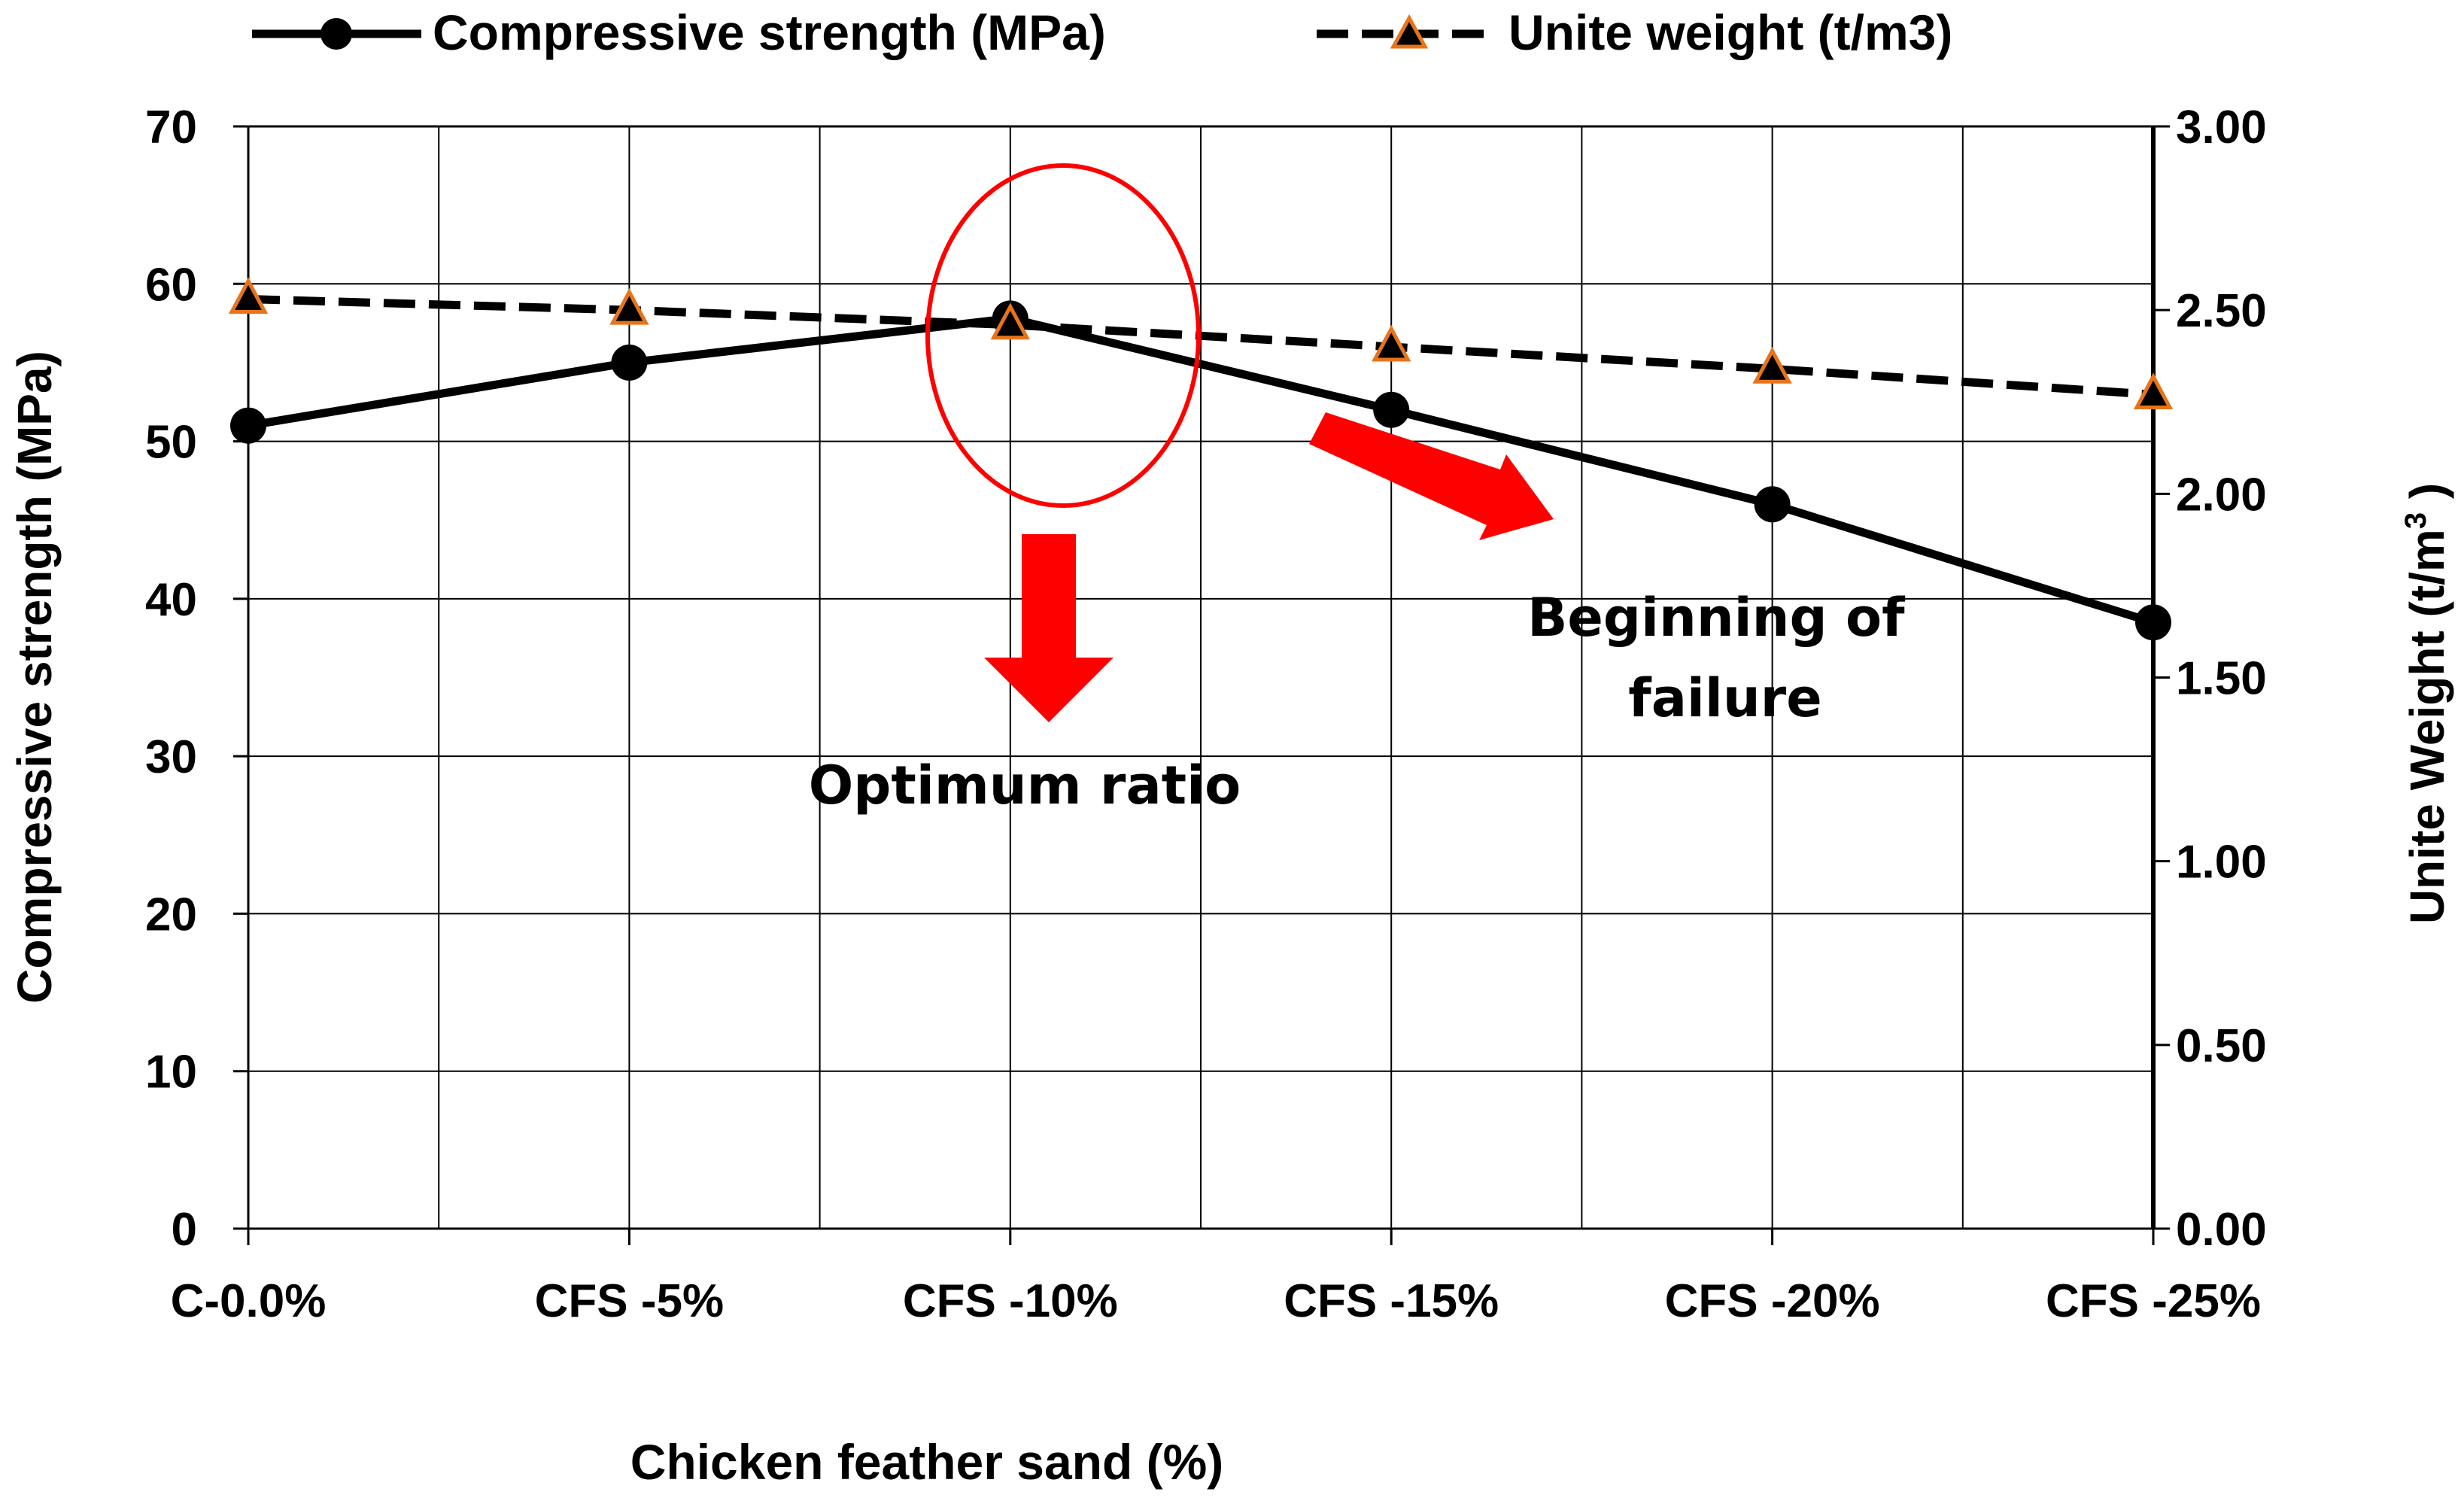 This screenshot has height=1504, width=2464. Describe the element at coordinates (171, 757) in the screenshot. I see `y-tick-label: 30` at that location.